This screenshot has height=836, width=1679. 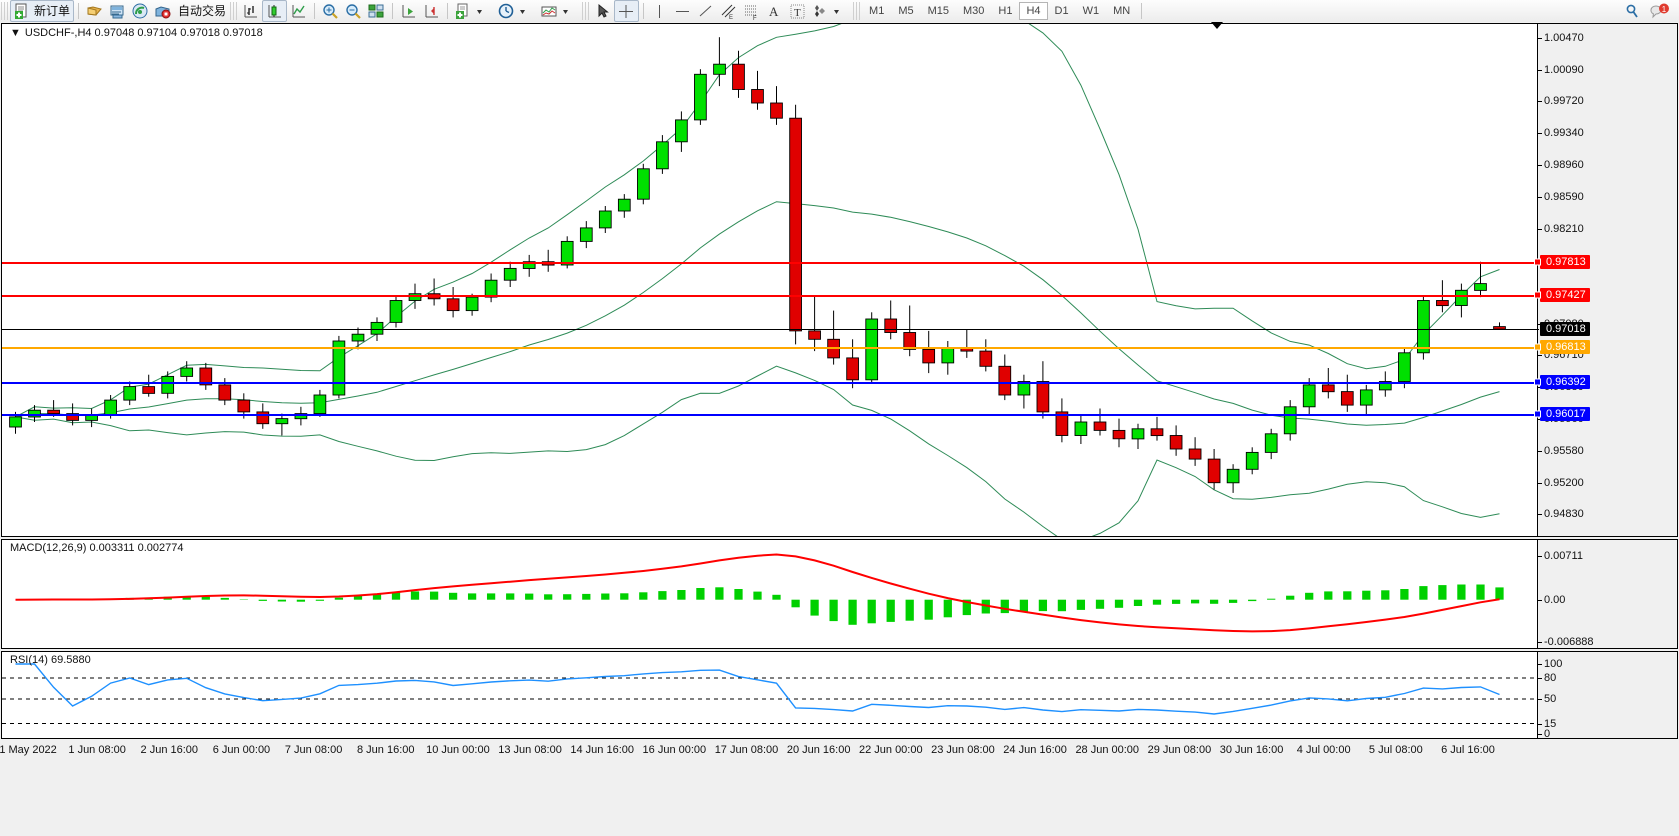 What do you see at coordinates (1033, 11) in the screenshot?
I see `timeframe-h4: H4` at bounding box center [1033, 11].